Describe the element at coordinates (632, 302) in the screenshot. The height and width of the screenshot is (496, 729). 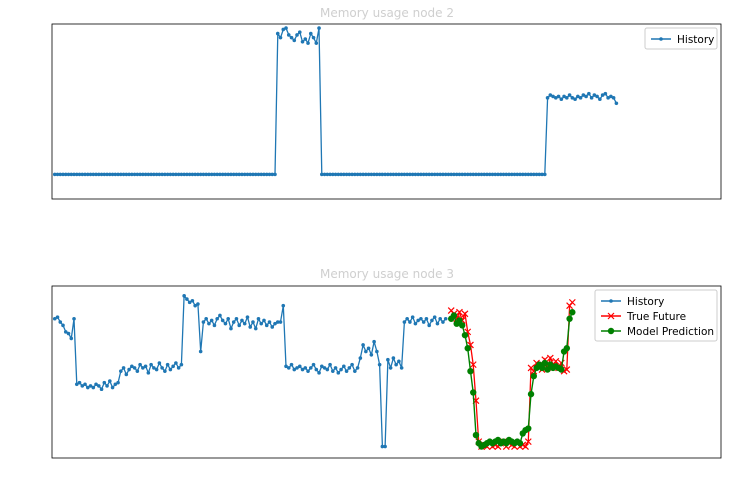
I see `legend-item: History` at that location.